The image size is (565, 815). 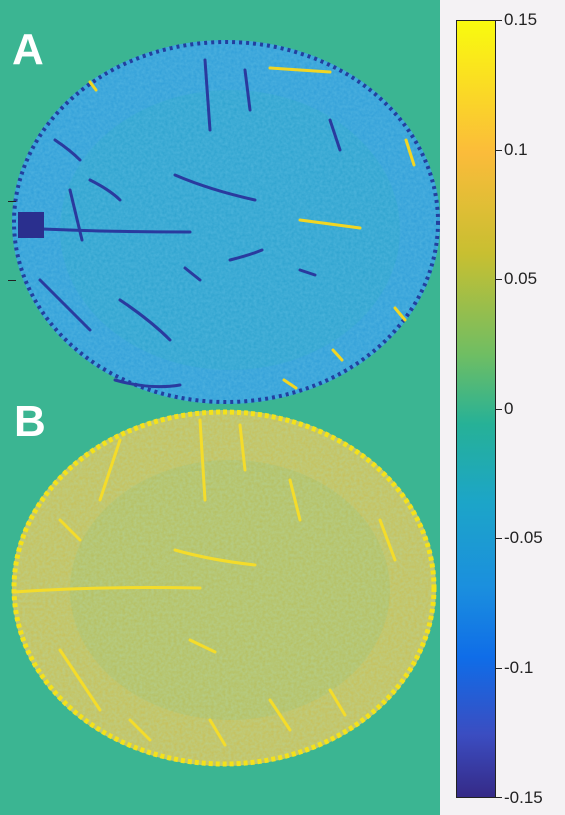 What do you see at coordinates (519, 667) in the screenshot?
I see `colorbar-tick-label: -0.1` at bounding box center [519, 667].